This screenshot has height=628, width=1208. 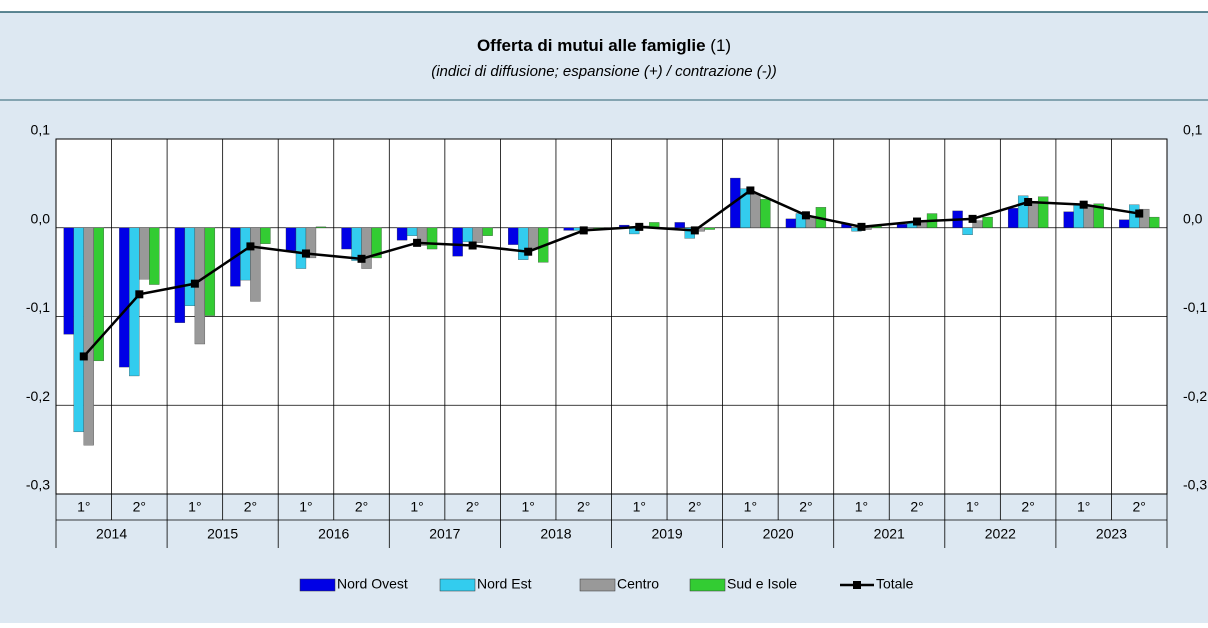 I want to click on legend-label: Totale, so click(x=895, y=584).